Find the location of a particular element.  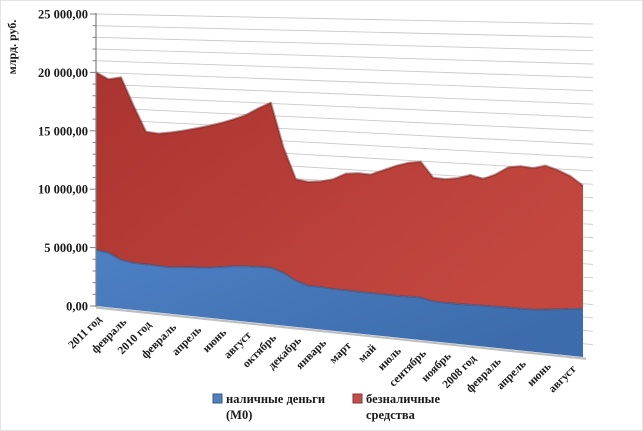

y-axis is located at coordinates (93, 160).